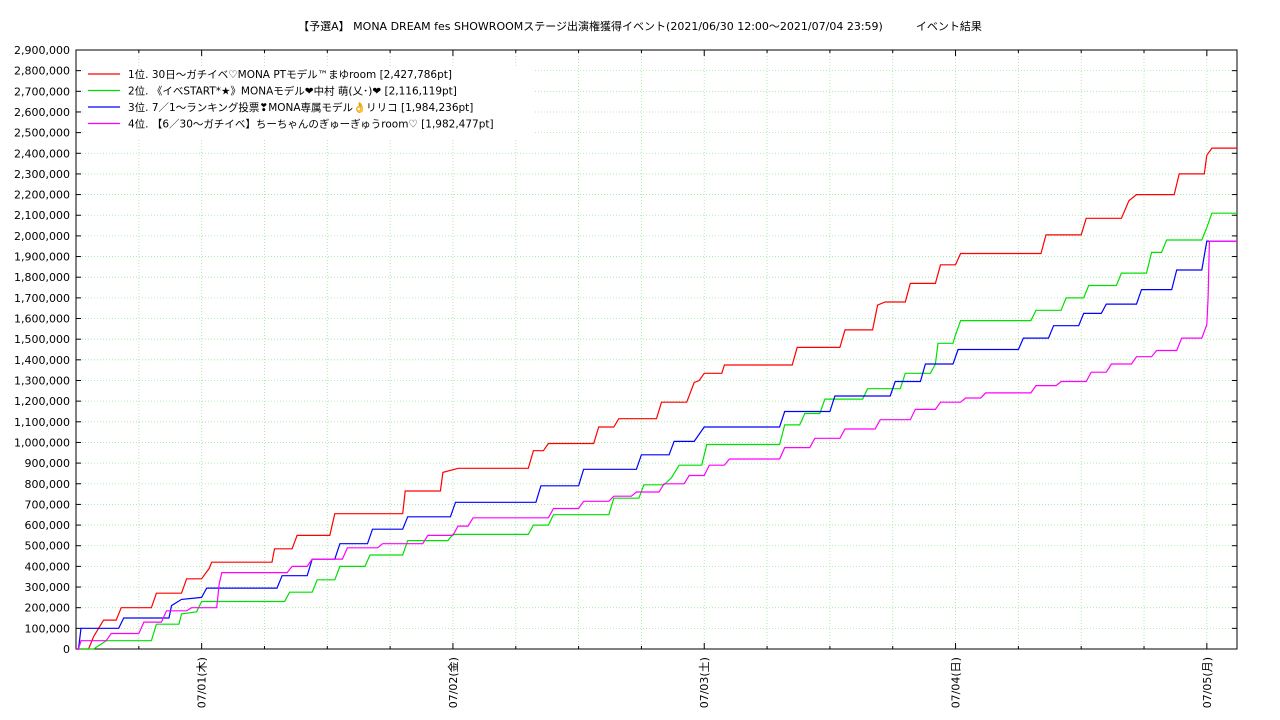 The width and height of the screenshot is (1280, 720). What do you see at coordinates (48, 566) in the screenshot?
I see `y-tick-label: 400,000` at bounding box center [48, 566].